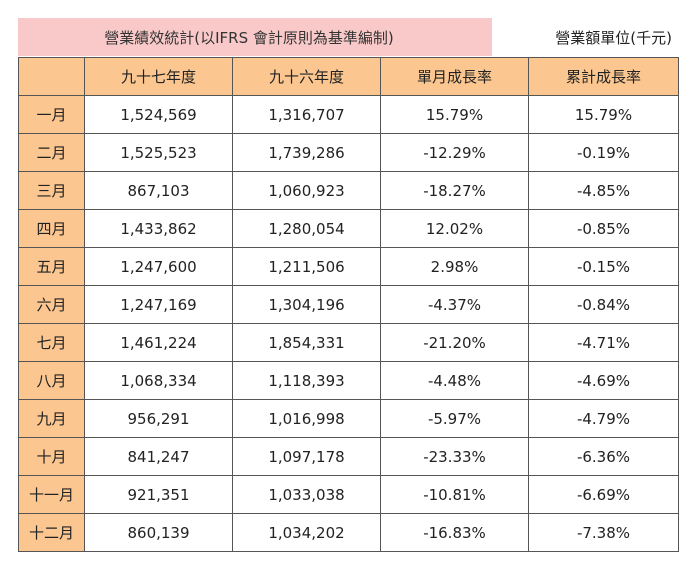  What do you see at coordinates (613, 37) in the screenshot?
I see `unit-label-text: 營業額單位(千元)` at bounding box center [613, 37].